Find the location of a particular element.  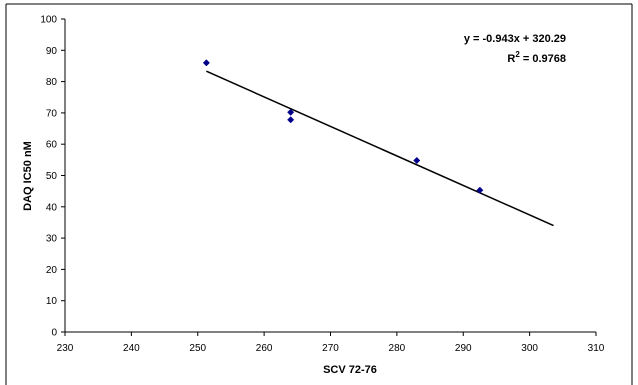

y-tick-label: 50 is located at coordinates (52, 176).